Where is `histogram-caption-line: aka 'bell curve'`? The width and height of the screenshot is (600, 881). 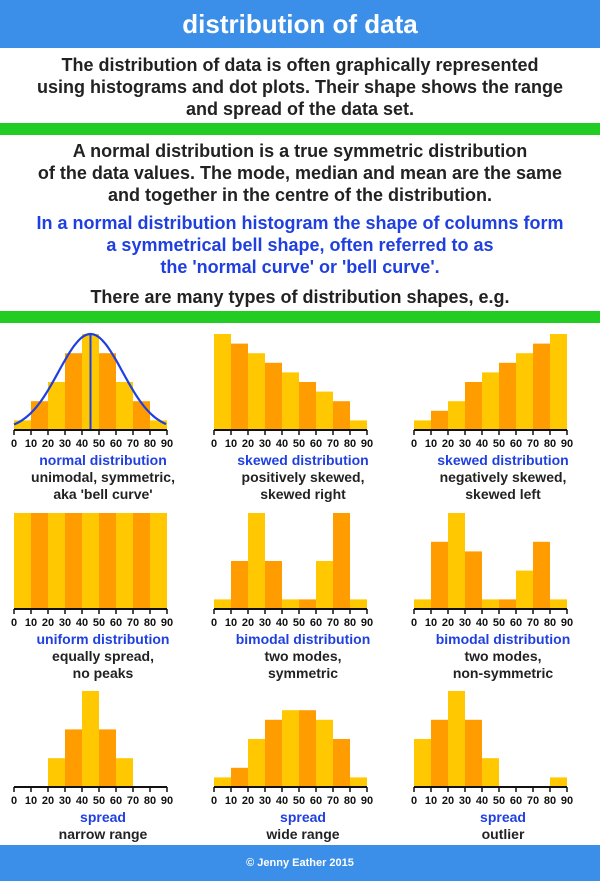
histogram-caption-line: aka 'bell curve' is located at coordinates (103, 494).